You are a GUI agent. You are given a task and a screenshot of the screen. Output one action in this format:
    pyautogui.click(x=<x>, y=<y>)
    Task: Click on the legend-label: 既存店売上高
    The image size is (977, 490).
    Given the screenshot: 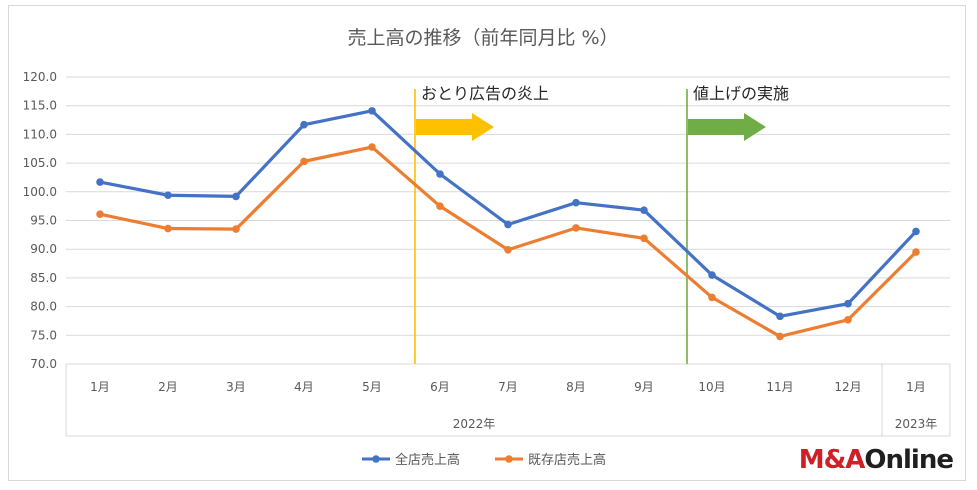 What is the action you would take?
    pyautogui.click(x=567, y=460)
    